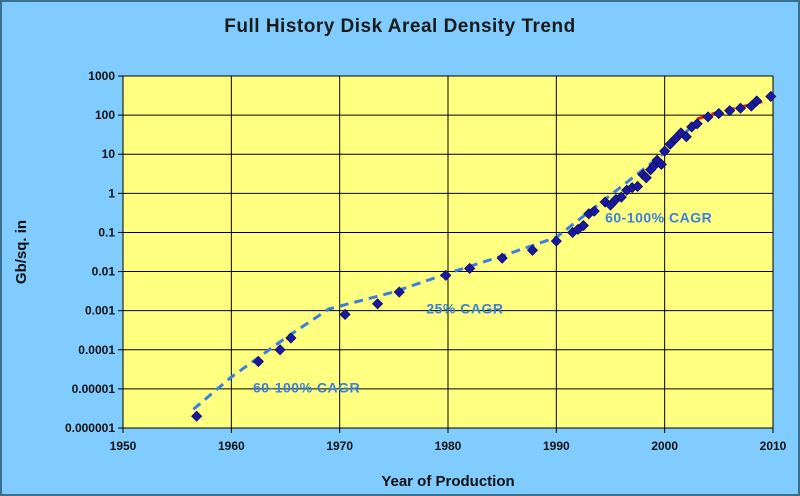 The height and width of the screenshot is (496, 800). Describe the element at coordinates (21, 252) in the screenshot. I see `y-axis-label: Gb/sq. in` at that location.